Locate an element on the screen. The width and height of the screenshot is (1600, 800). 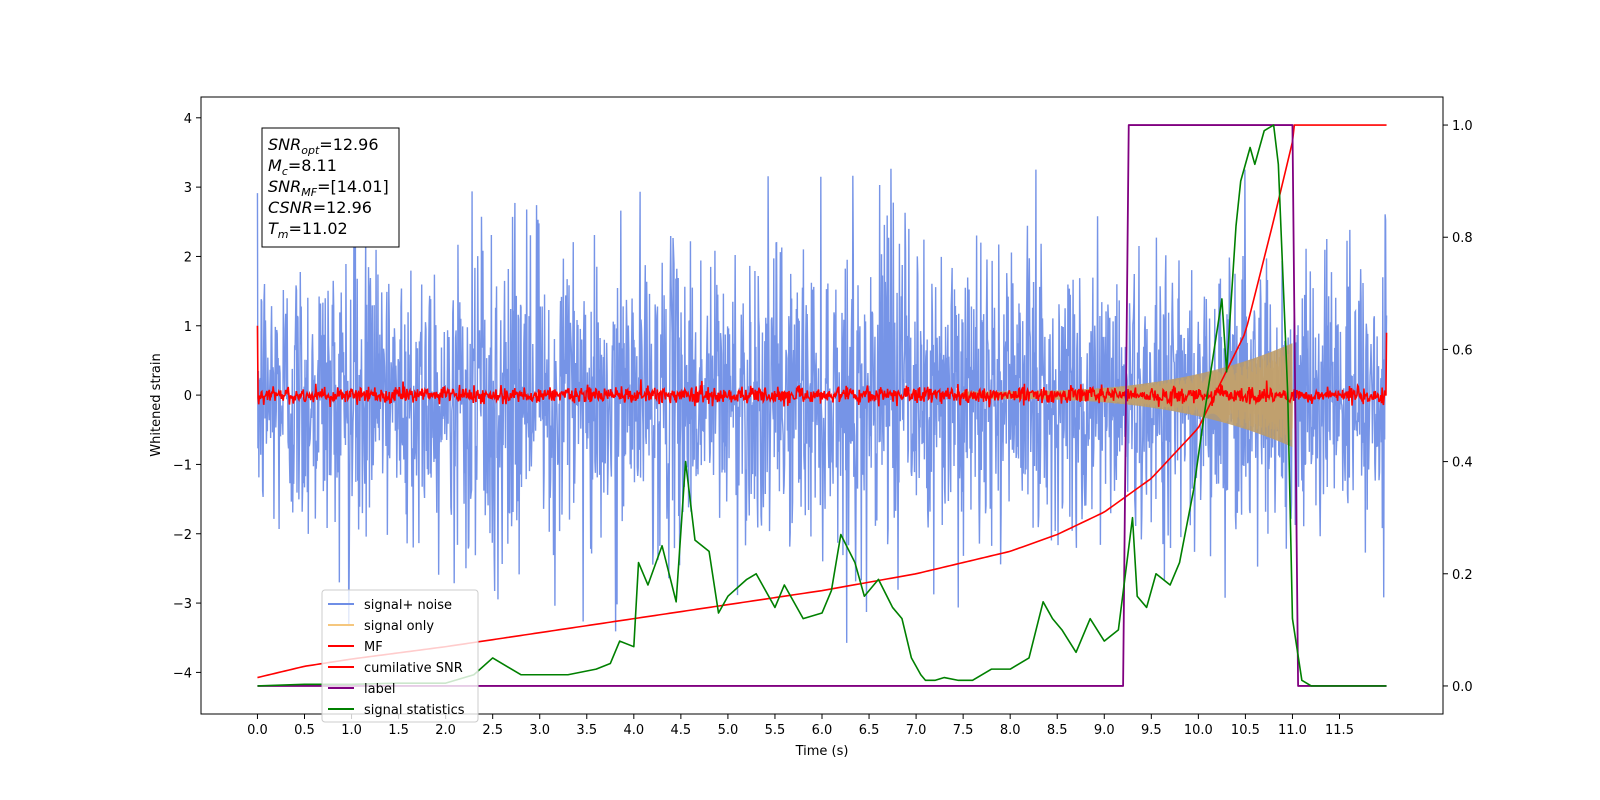
annotation-line-0: SNRopt=12.96 is located at coordinates (323, 146).